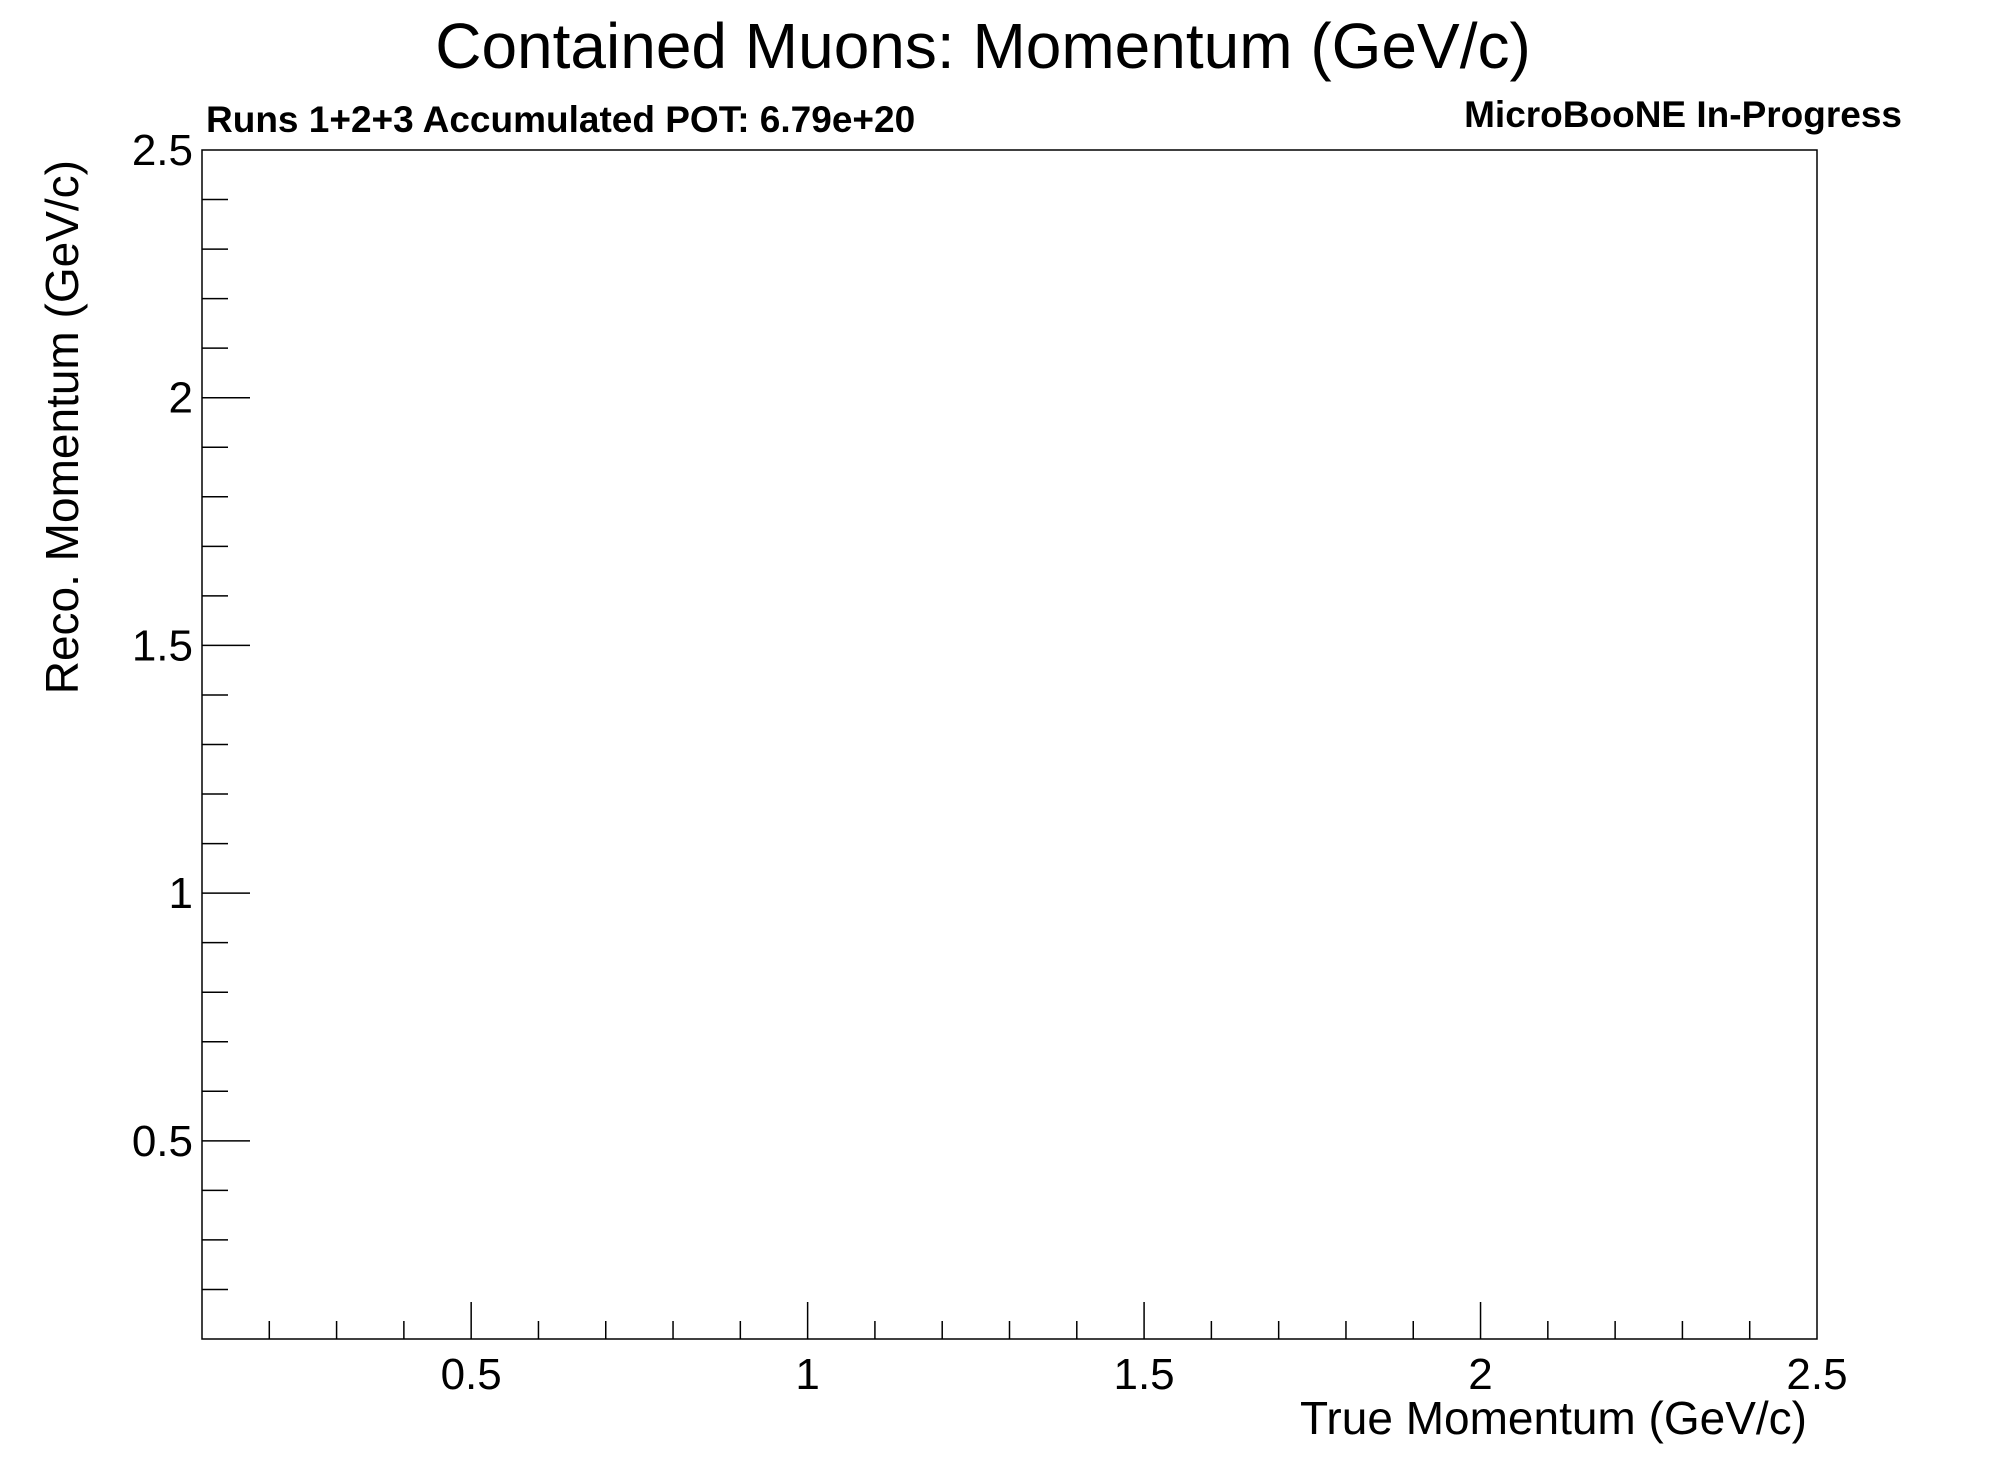  I want to click on x-tick-label: 1, so click(807, 1374).